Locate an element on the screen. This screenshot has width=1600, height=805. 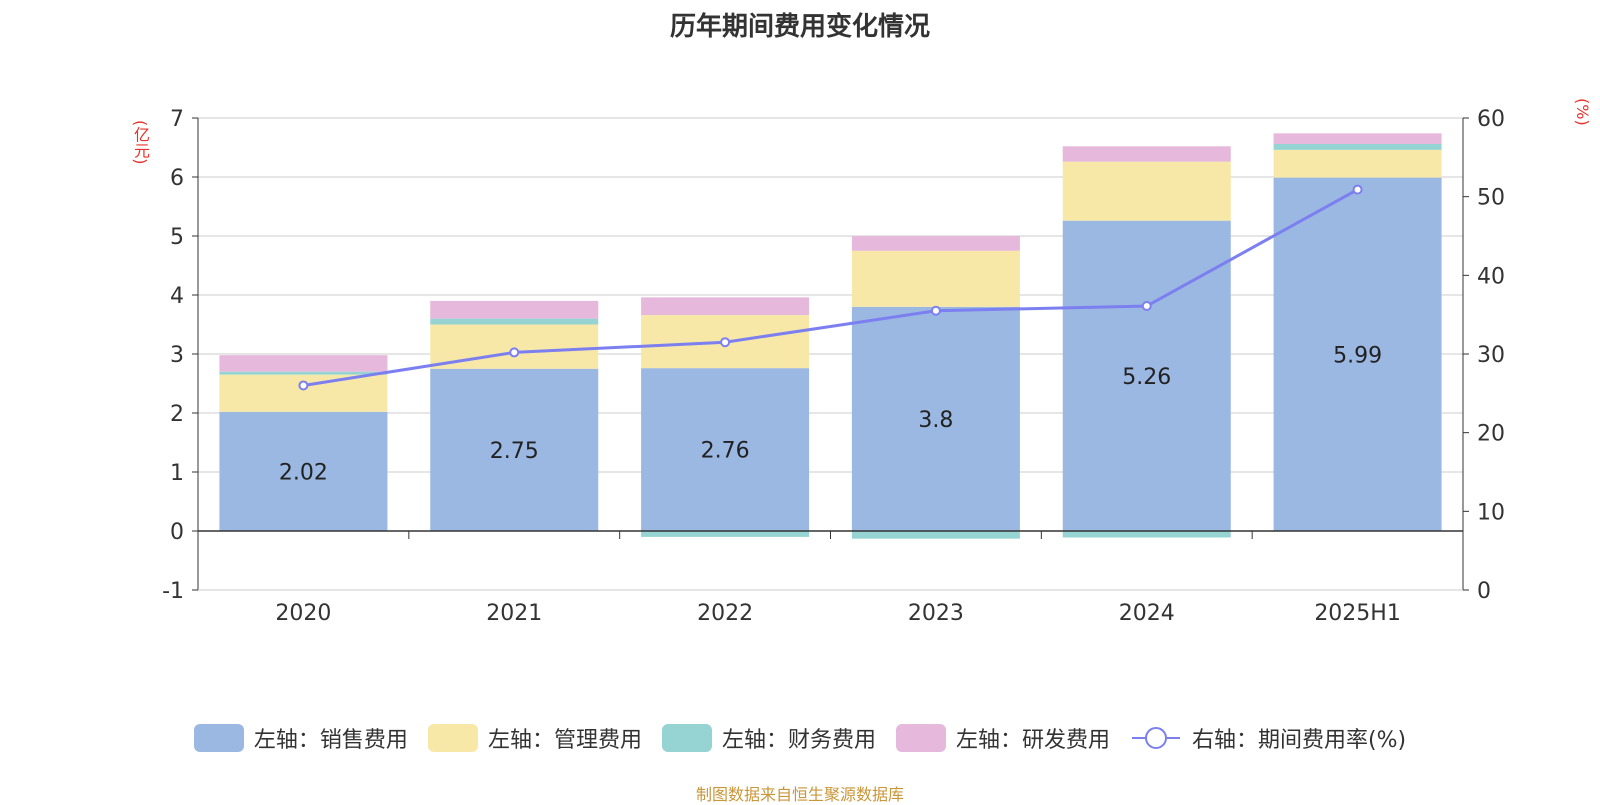
bar-data-label: 2.76 is located at coordinates (725, 451).